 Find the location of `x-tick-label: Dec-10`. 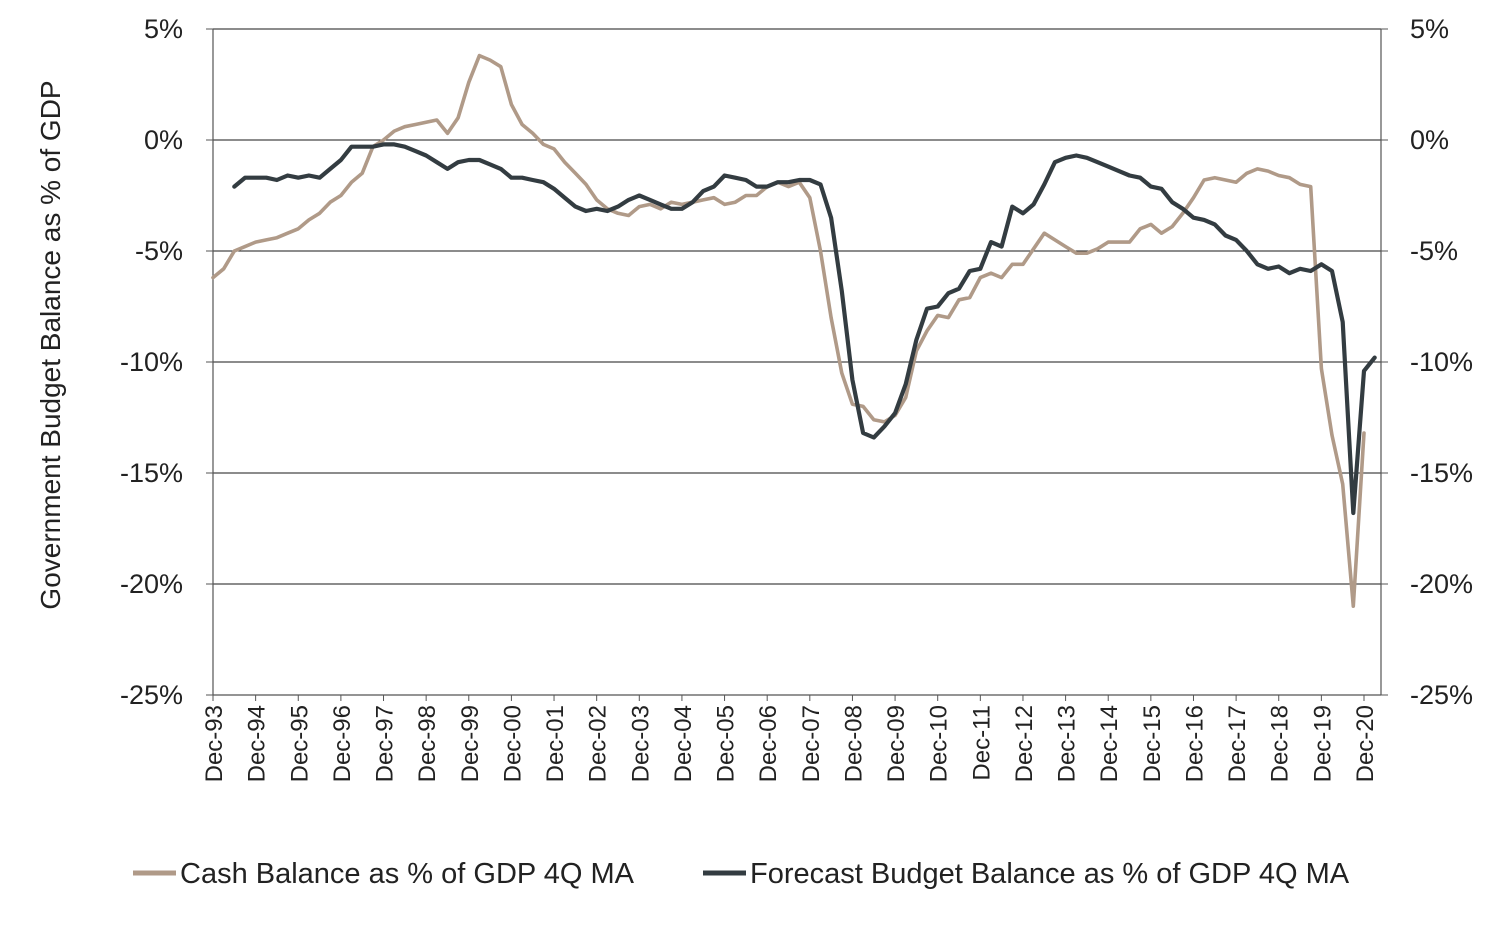

x-tick-label: Dec-10 is located at coordinates (939, 743).